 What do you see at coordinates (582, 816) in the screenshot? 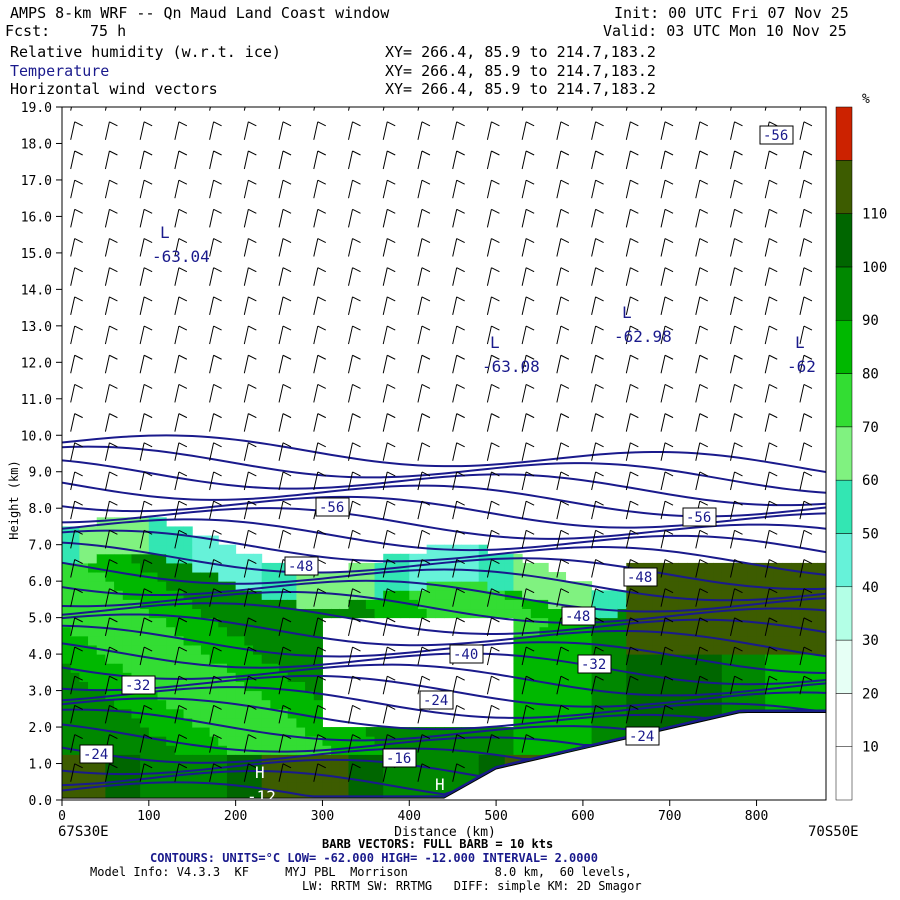
I see `x-tick-label: 600` at bounding box center [582, 816].